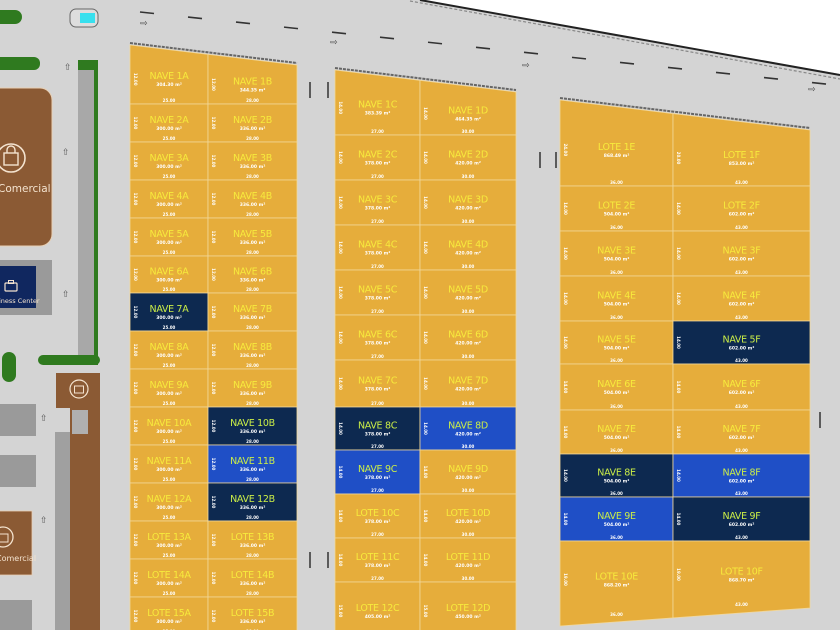 This screenshot has height=630, width=840. What do you see at coordinates (678, 158) in the screenshot?
I see `lot-depth: 20.00` at bounding box center [678, 158].